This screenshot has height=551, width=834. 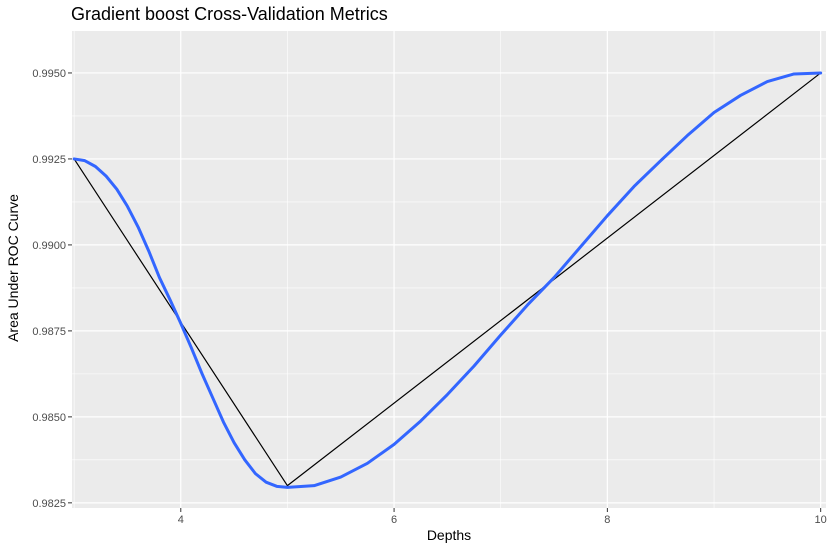 What do you see at coordinates (13, 268) in the screenshot?
I see `y-axis-title: Area Under ROC Curve` at bounding box center [13, 268].